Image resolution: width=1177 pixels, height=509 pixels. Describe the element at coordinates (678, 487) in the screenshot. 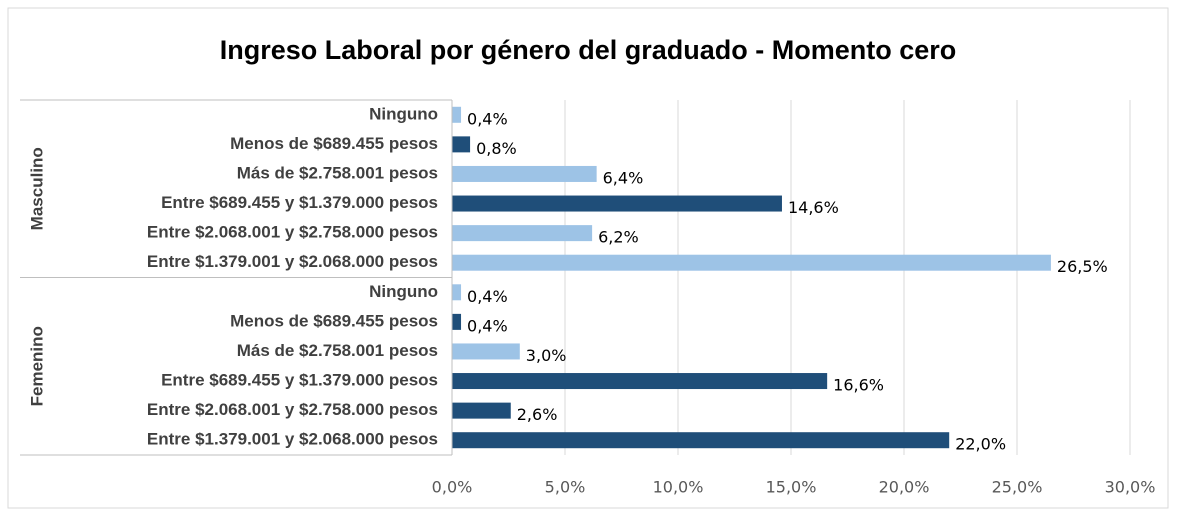

I see `x-tick-label: 10,0%` at that location.